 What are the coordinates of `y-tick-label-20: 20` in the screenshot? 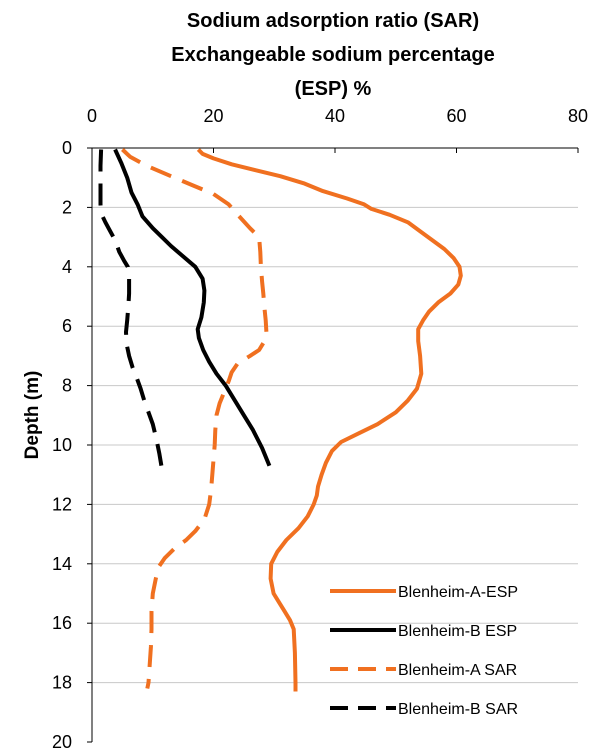 It's located at (62, 742).